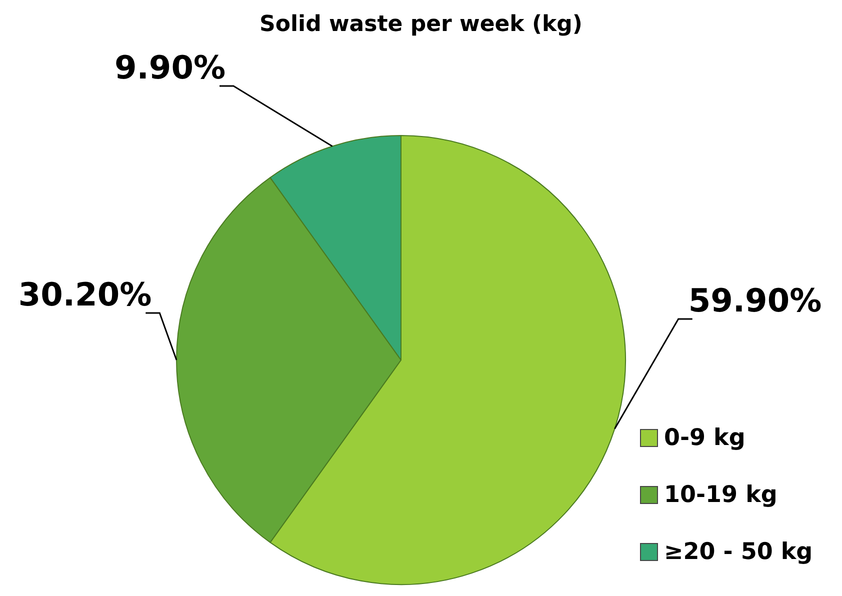  I want to click on chart-title: Solid waste per week (kg), so click(421, 24).